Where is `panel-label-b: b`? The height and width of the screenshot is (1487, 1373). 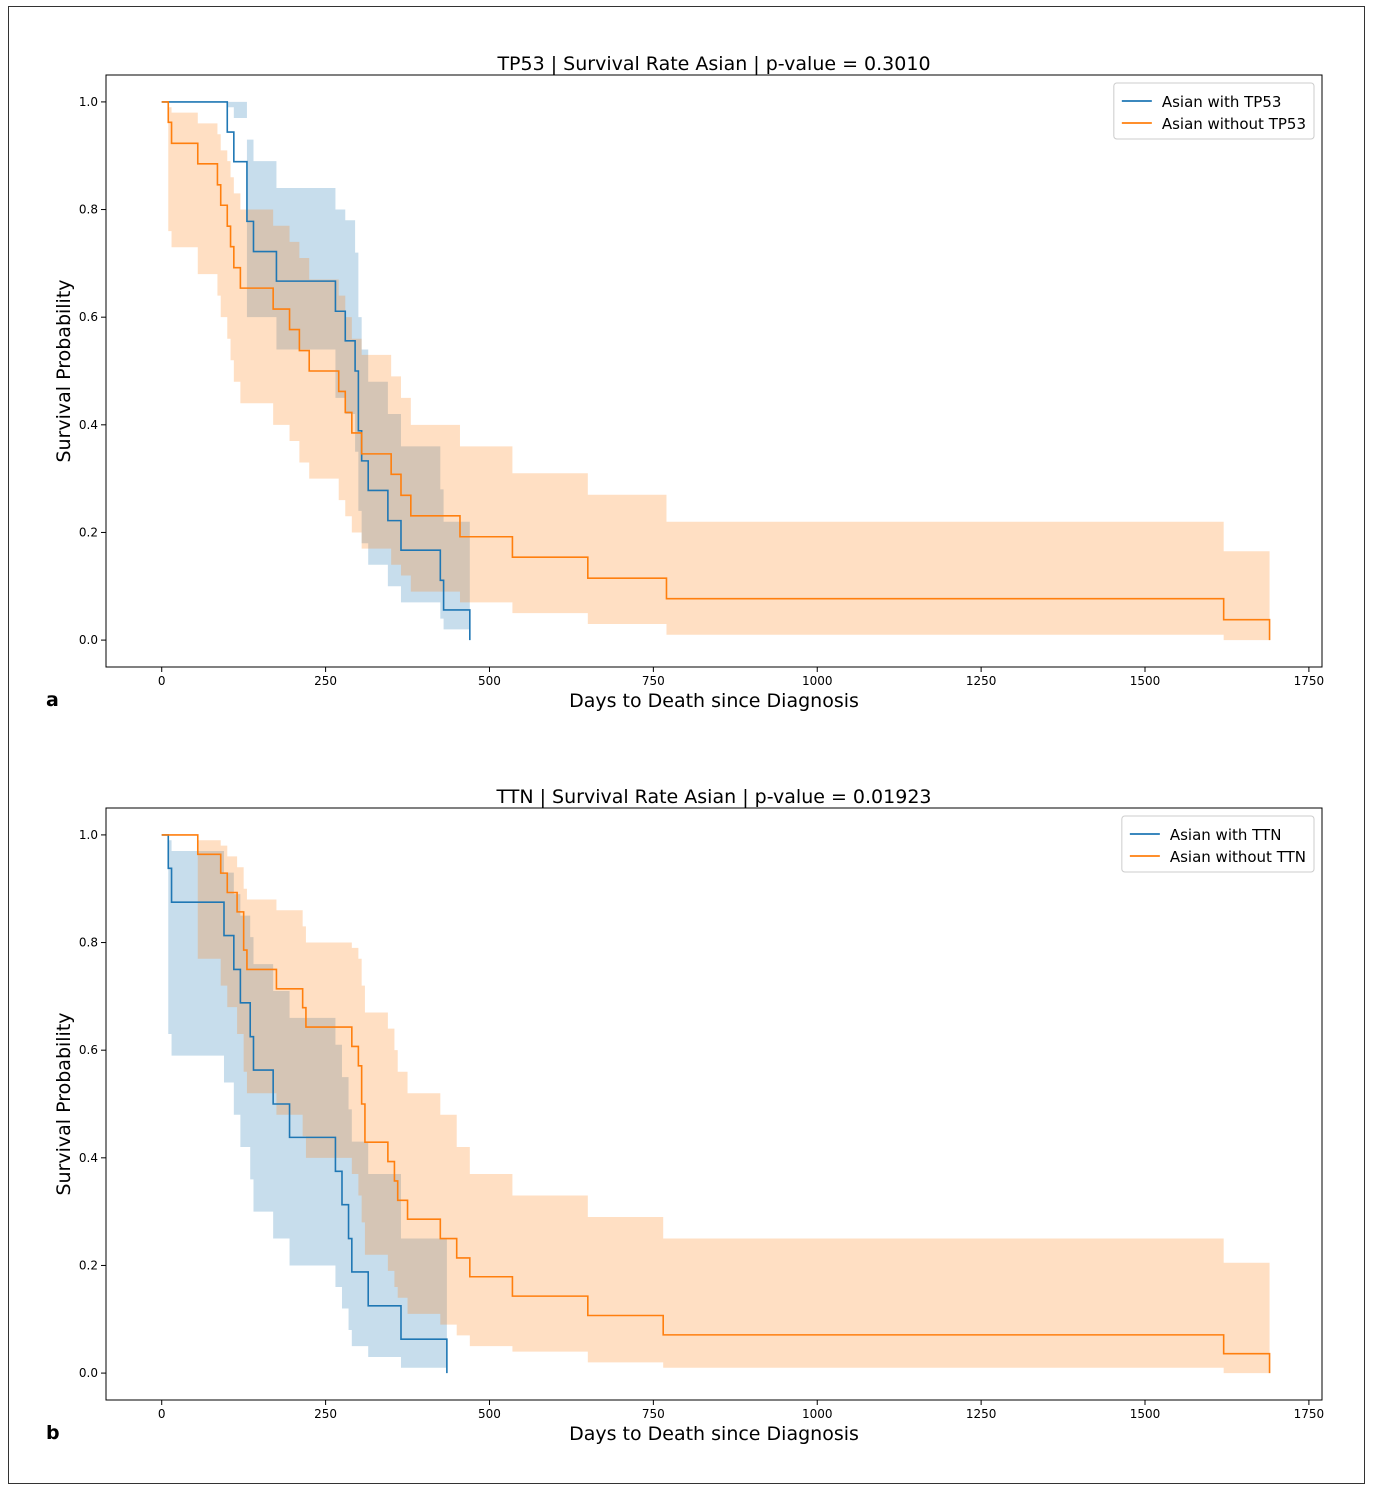
panel-label-b: b is located at coordinates (53, 1433).